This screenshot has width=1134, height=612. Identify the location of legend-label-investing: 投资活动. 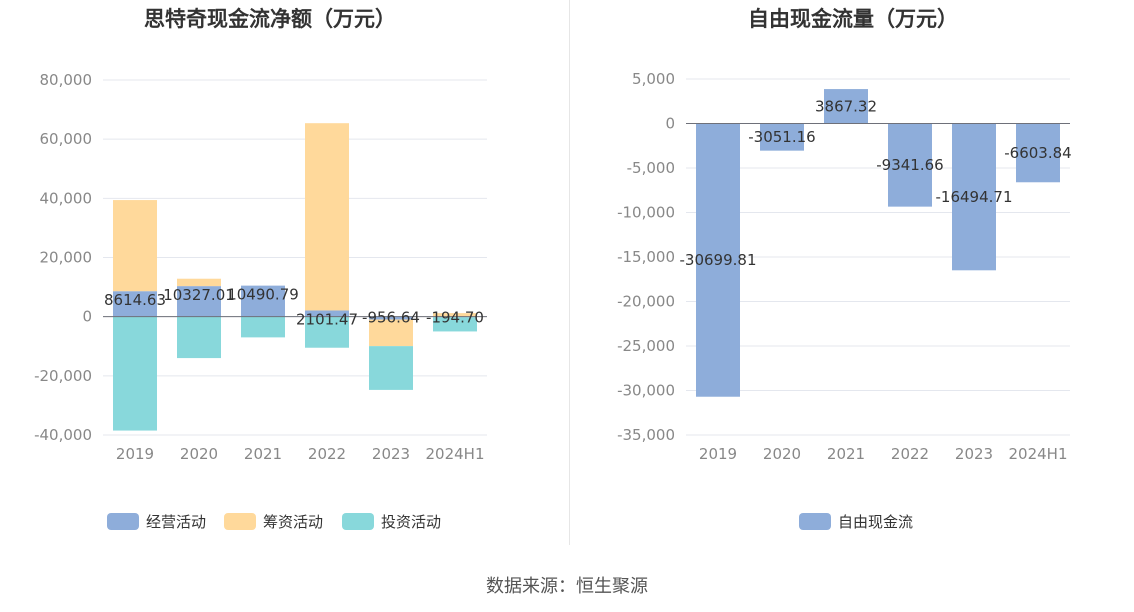
(411, 522).